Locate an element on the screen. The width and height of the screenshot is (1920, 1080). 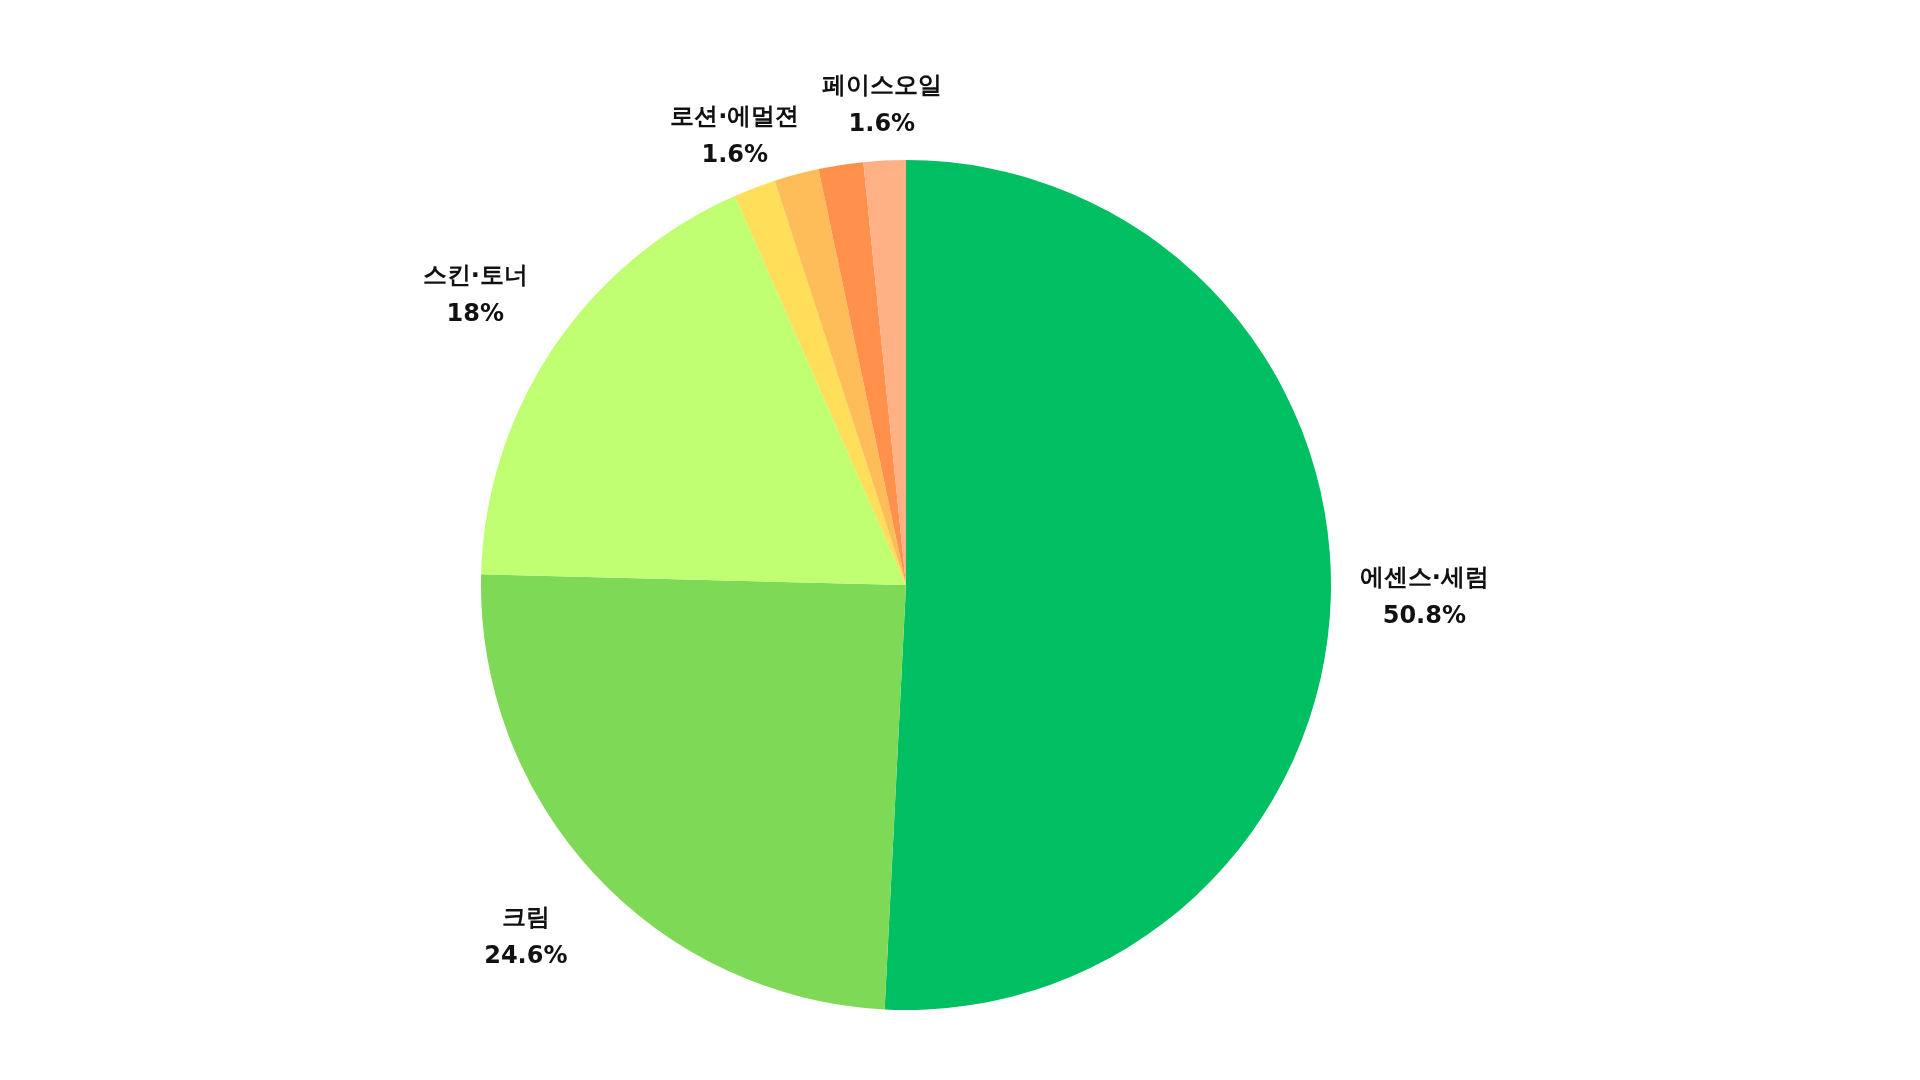
slice-label: 에센스·세럼 is located at coordinates (1424, 577).